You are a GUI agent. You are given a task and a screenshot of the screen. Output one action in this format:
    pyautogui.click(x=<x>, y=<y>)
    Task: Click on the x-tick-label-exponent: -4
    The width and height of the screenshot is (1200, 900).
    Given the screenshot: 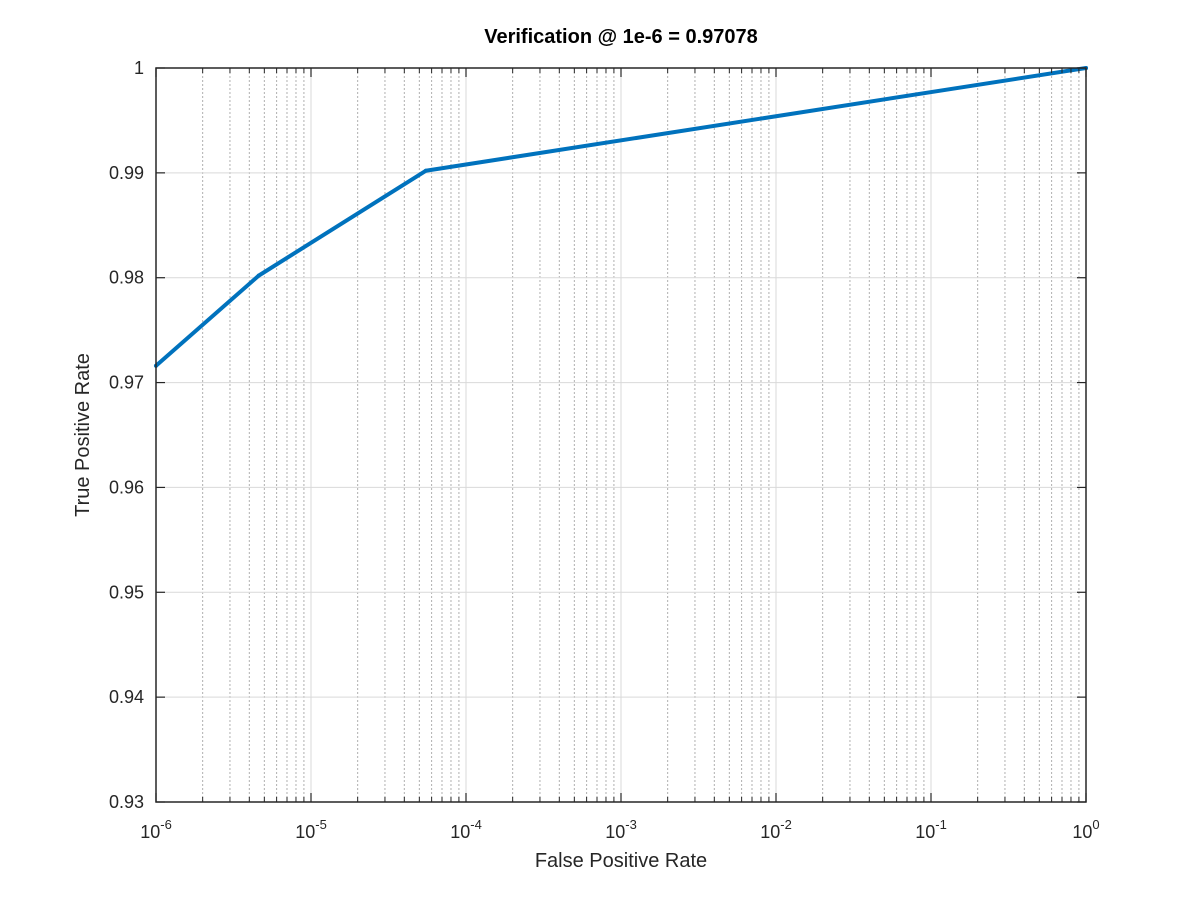 What is the action you would take?
    pyautogui.click(x=476, y=824)
    